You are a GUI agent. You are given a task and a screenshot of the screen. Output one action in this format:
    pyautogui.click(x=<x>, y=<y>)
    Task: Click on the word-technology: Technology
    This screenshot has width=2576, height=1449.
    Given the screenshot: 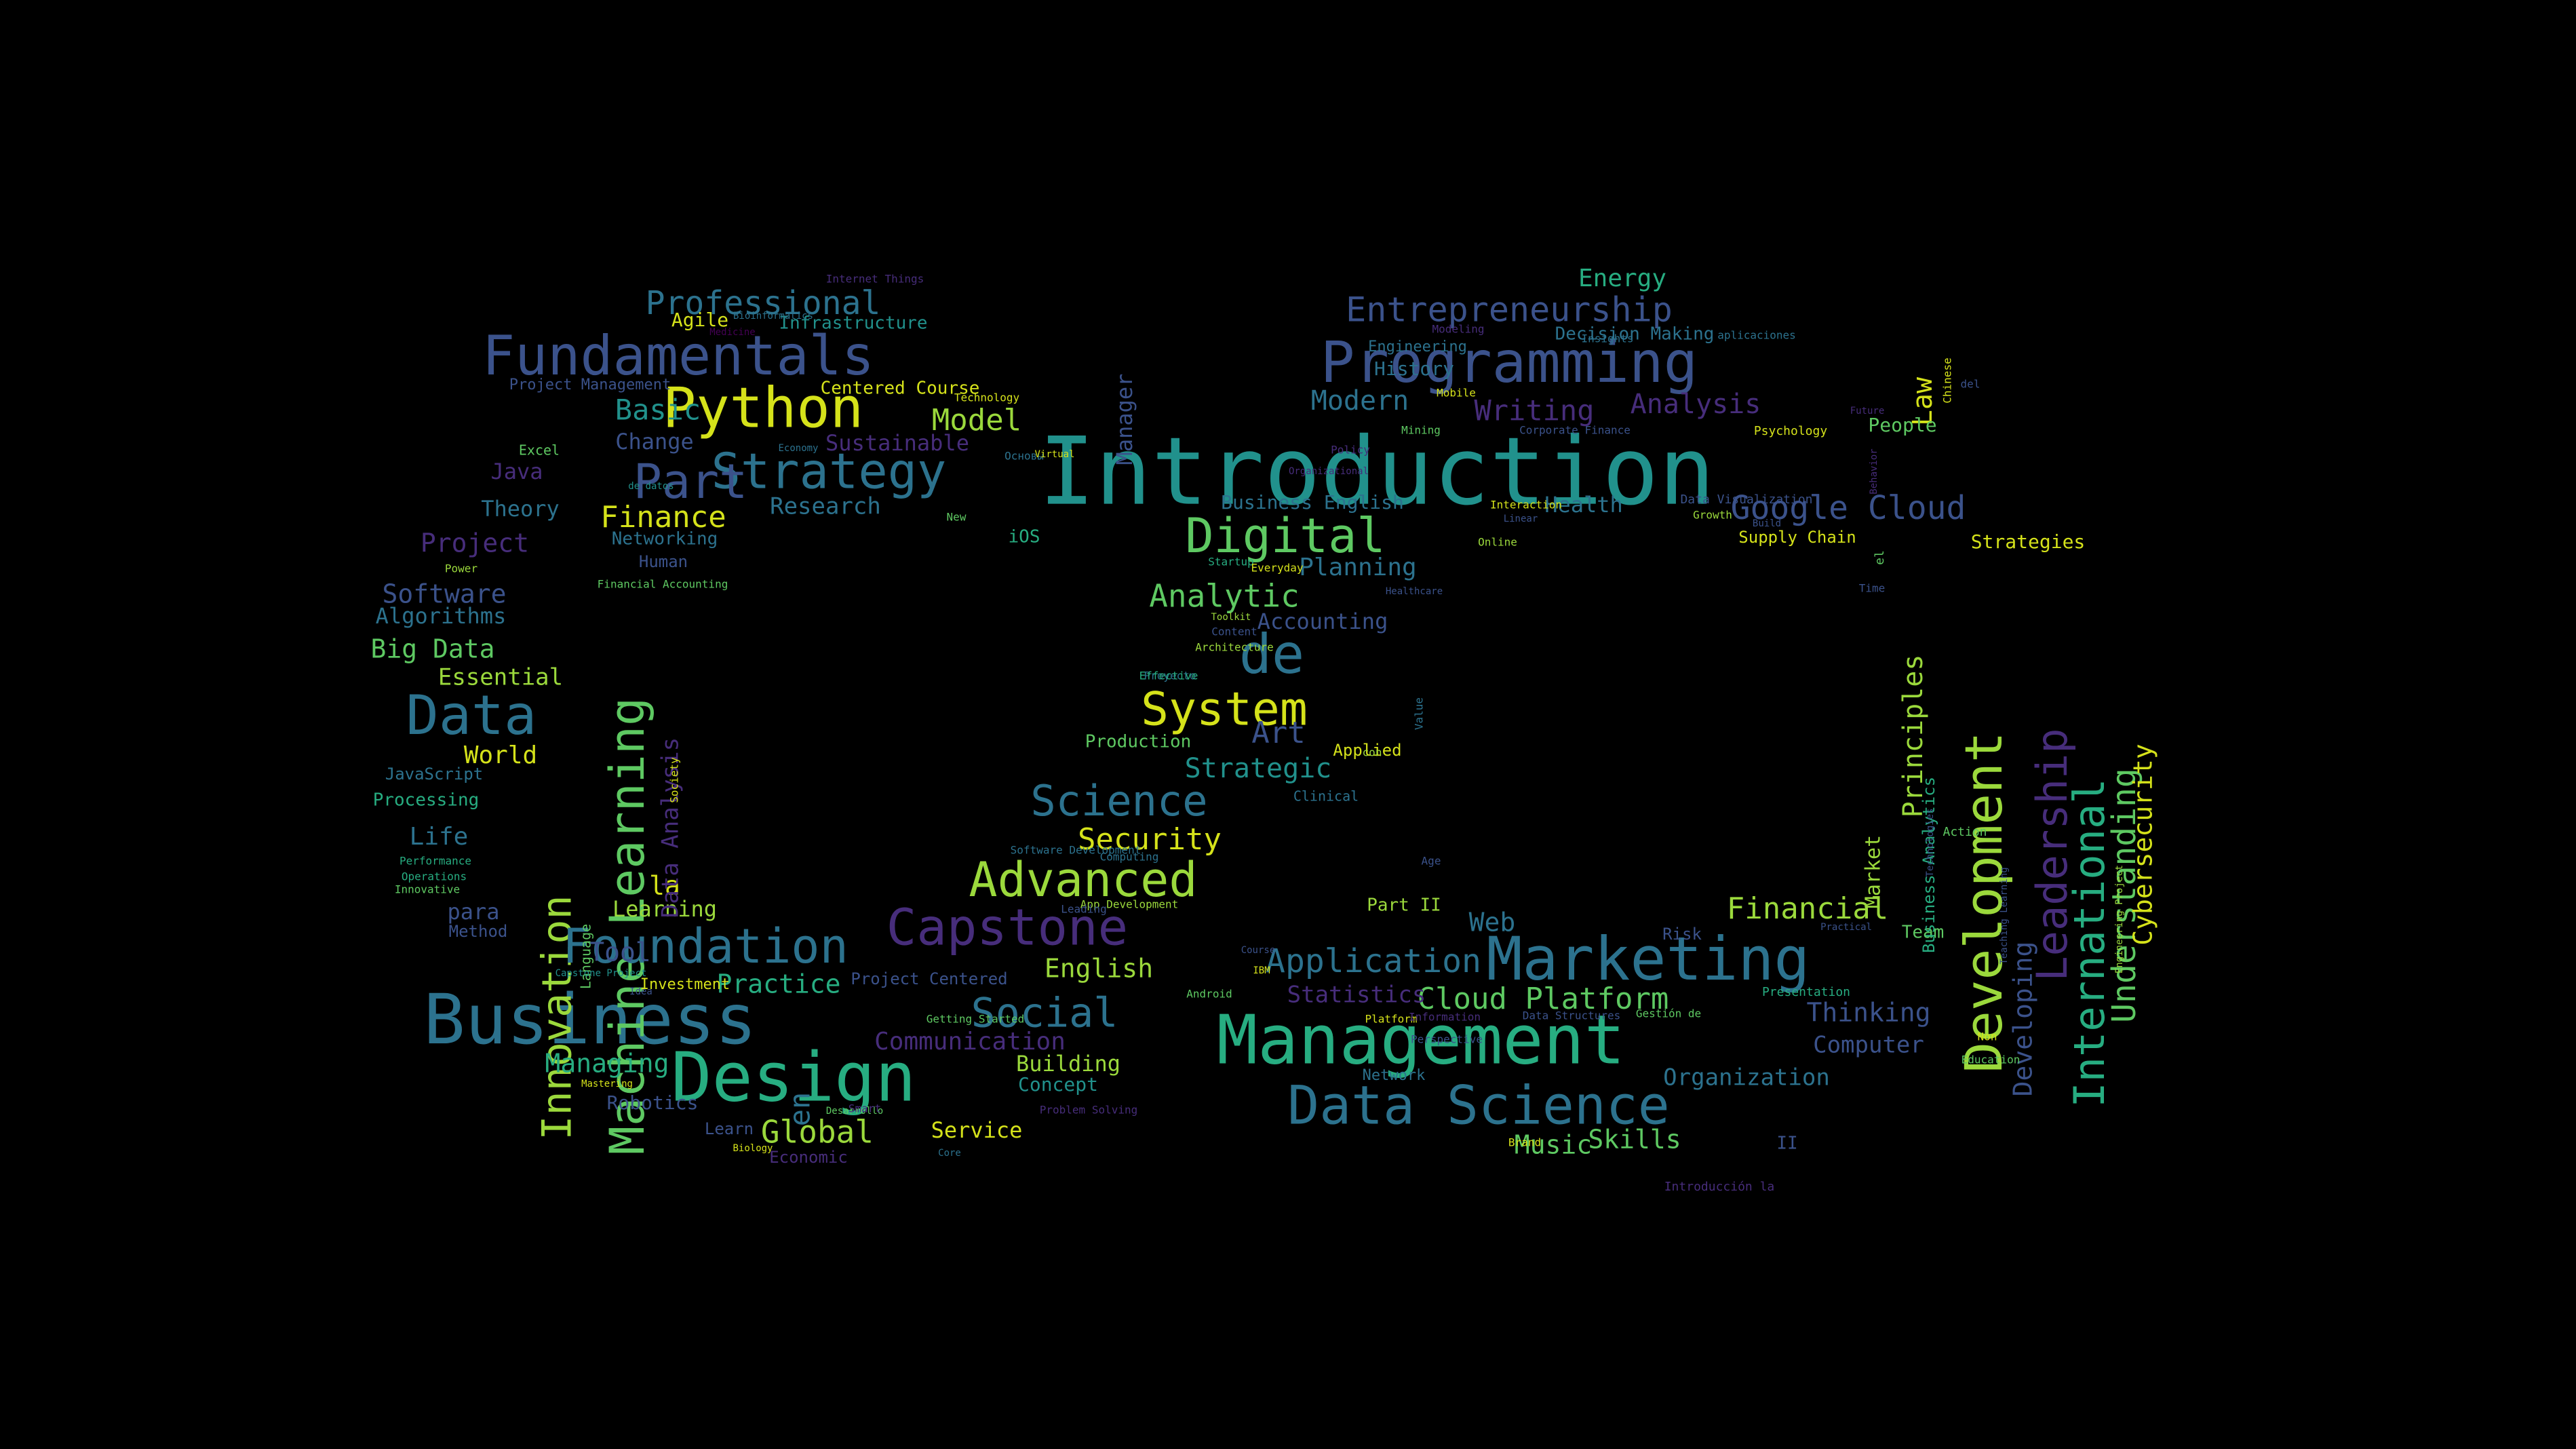 What is the action you would take?
    pyautogui.click(x=987, y=397)
    